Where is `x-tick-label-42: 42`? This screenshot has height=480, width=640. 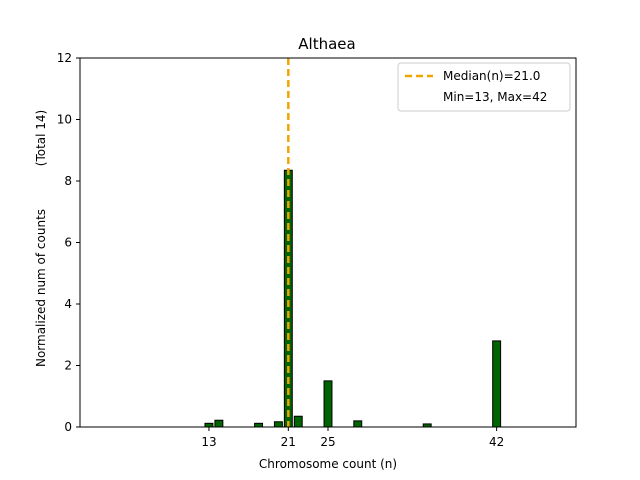 x-tick-label-42: 42 is located at coordinates (496, 442).